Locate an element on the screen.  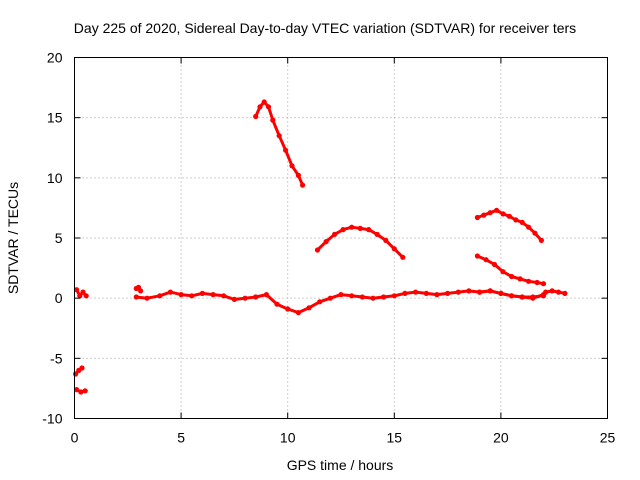
series-line is located at coordinates (555, 292).